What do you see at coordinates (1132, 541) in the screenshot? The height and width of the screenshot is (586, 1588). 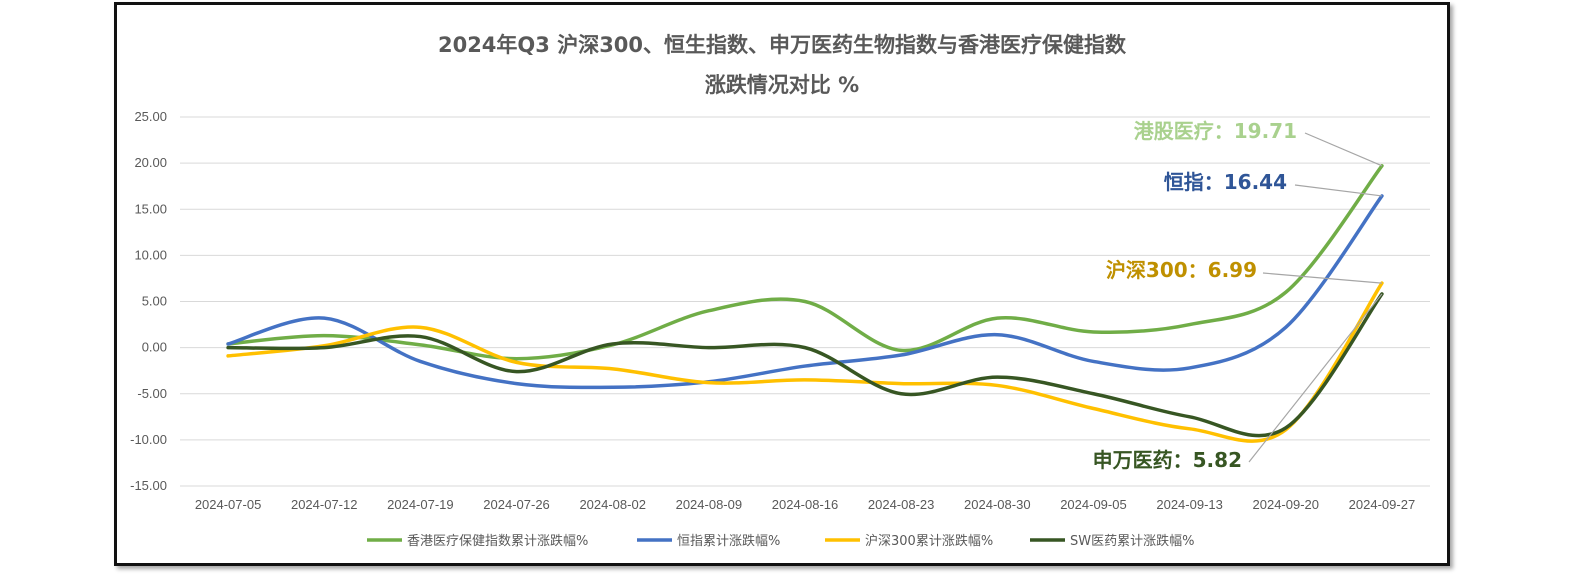 I see `legend-label: SW医药累计涨跌幅%` at bounding box center [1132, 541].